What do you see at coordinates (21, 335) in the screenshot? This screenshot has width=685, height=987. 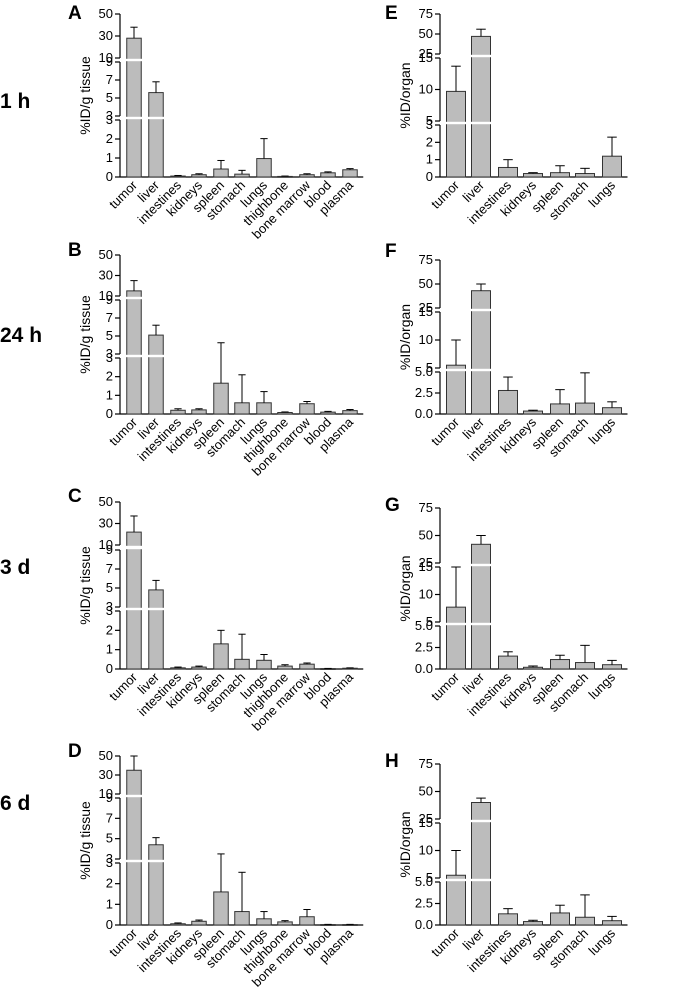 I see `row-label-24h: 24 h` at bounding box center [21, 335].